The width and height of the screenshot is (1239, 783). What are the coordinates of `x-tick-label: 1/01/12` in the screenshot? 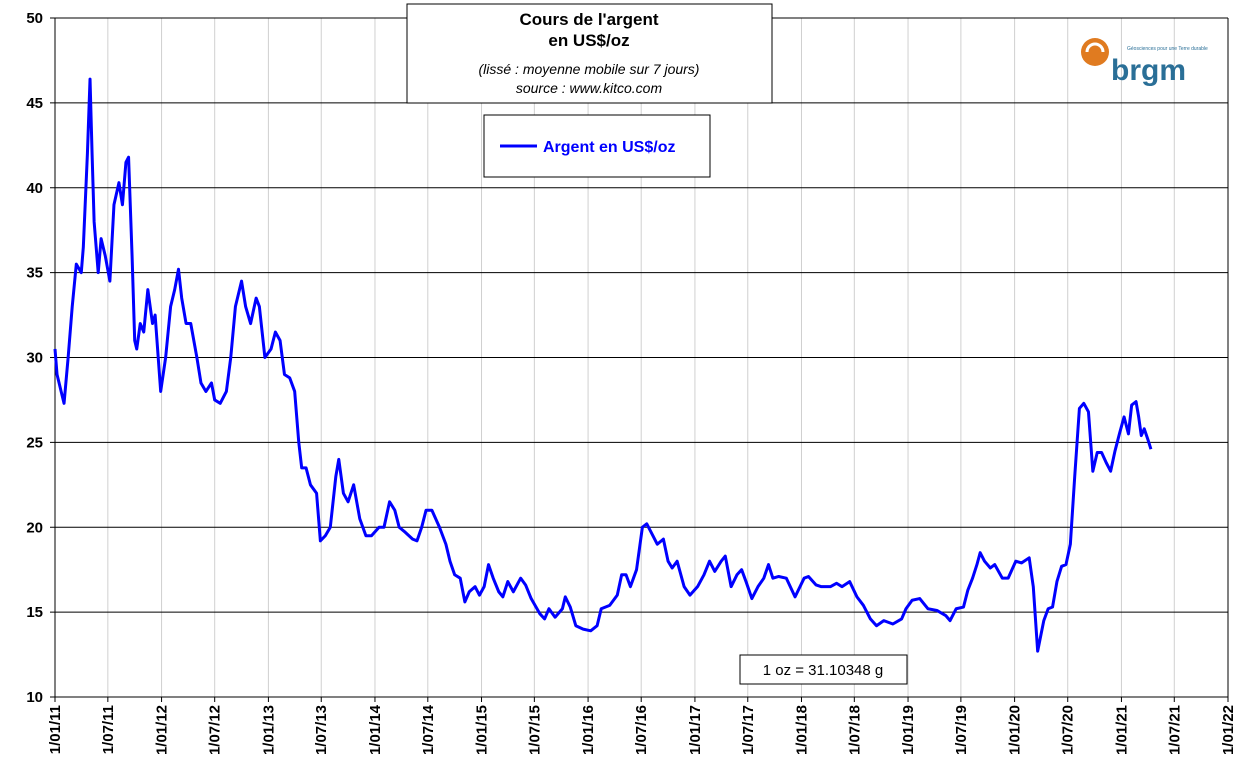 It's located at (162, 730).